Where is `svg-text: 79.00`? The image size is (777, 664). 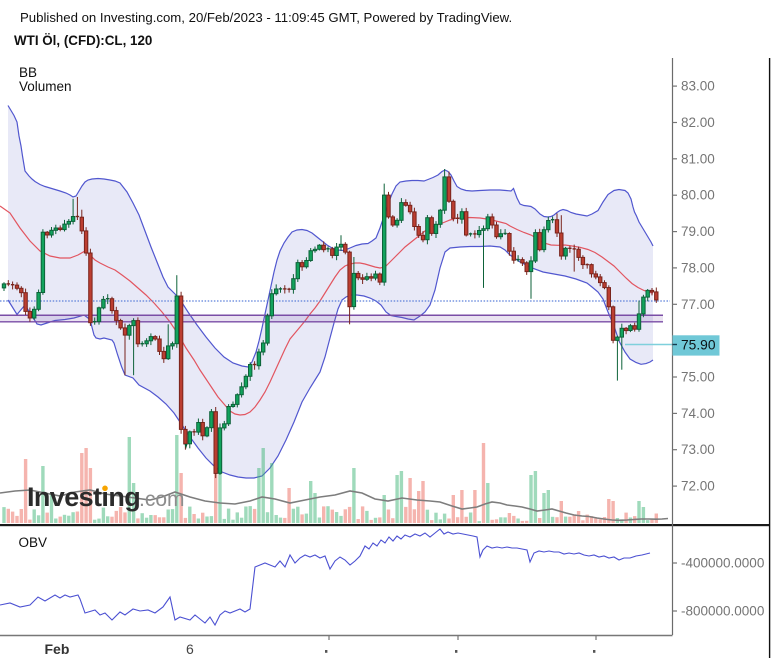 svg-text: 79.00 is located at coordinates (698, 231).